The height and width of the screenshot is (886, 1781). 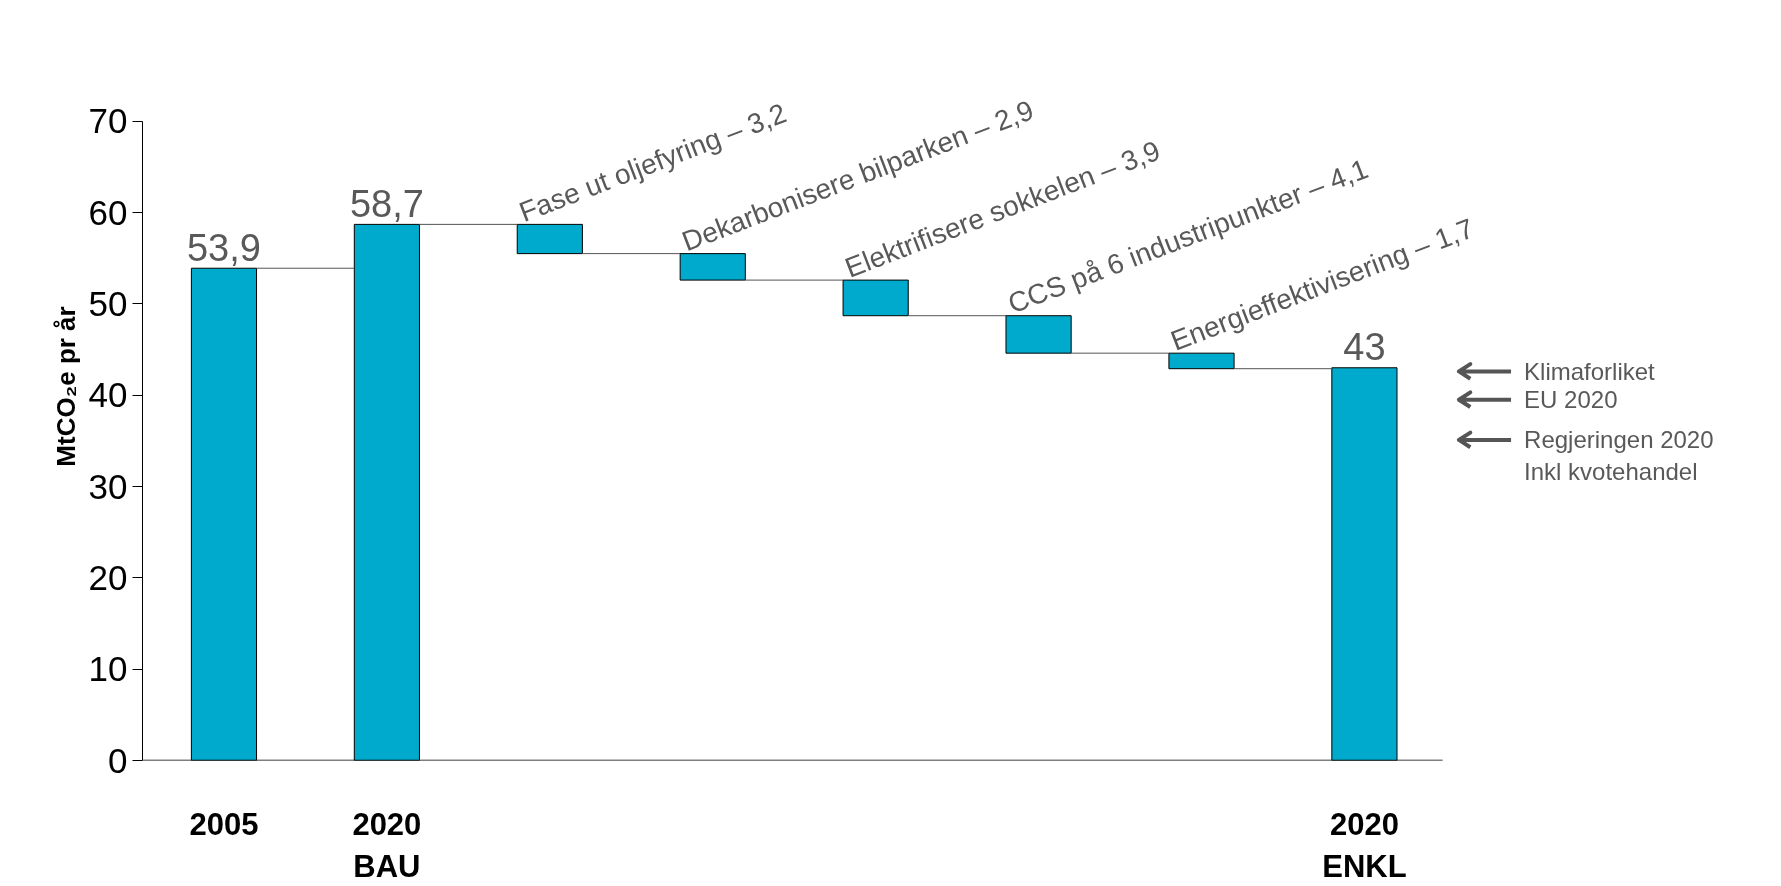 What do you see at coordinates (108, 669) in the screenshot?
I see `y-tick-label: 10` at bounding box center [108, 669].